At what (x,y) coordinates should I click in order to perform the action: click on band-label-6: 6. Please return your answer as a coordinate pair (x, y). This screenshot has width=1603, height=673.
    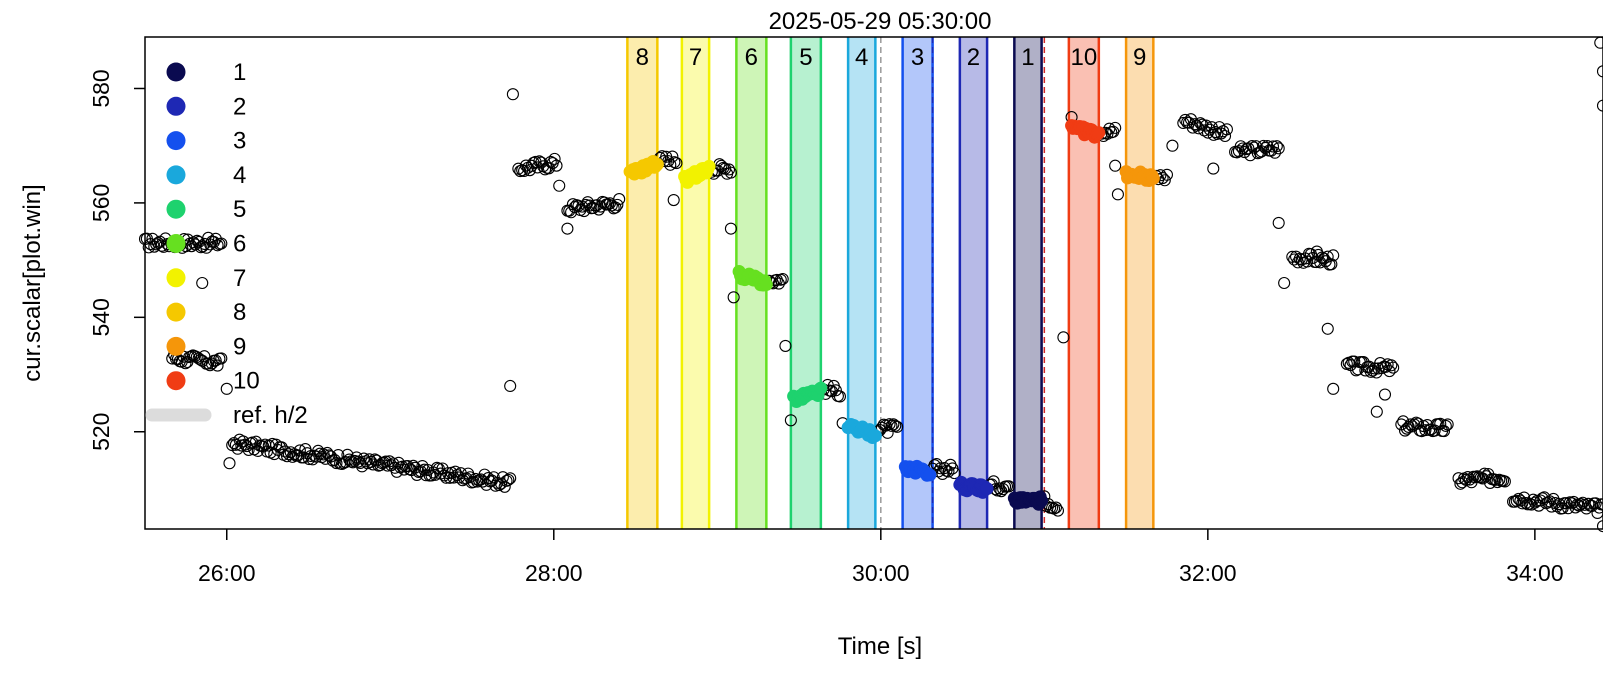
    Looking at the image, I should click on (751, 57).